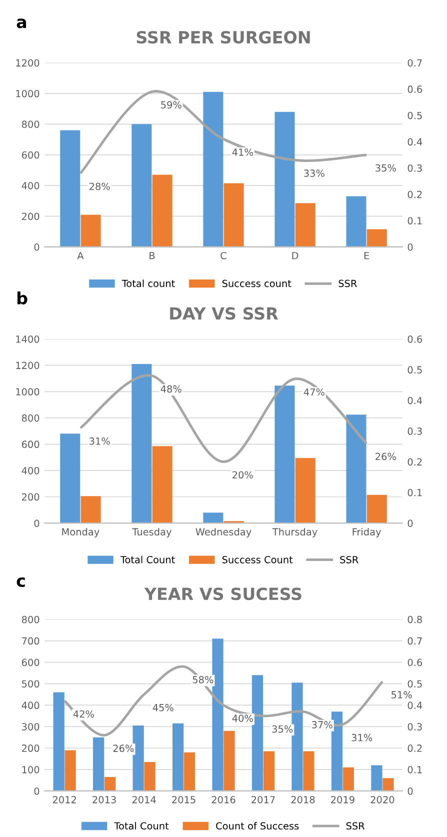 This screenshot has height=837, width=447. I want to click on data-label: 42%, so click(83, 714).